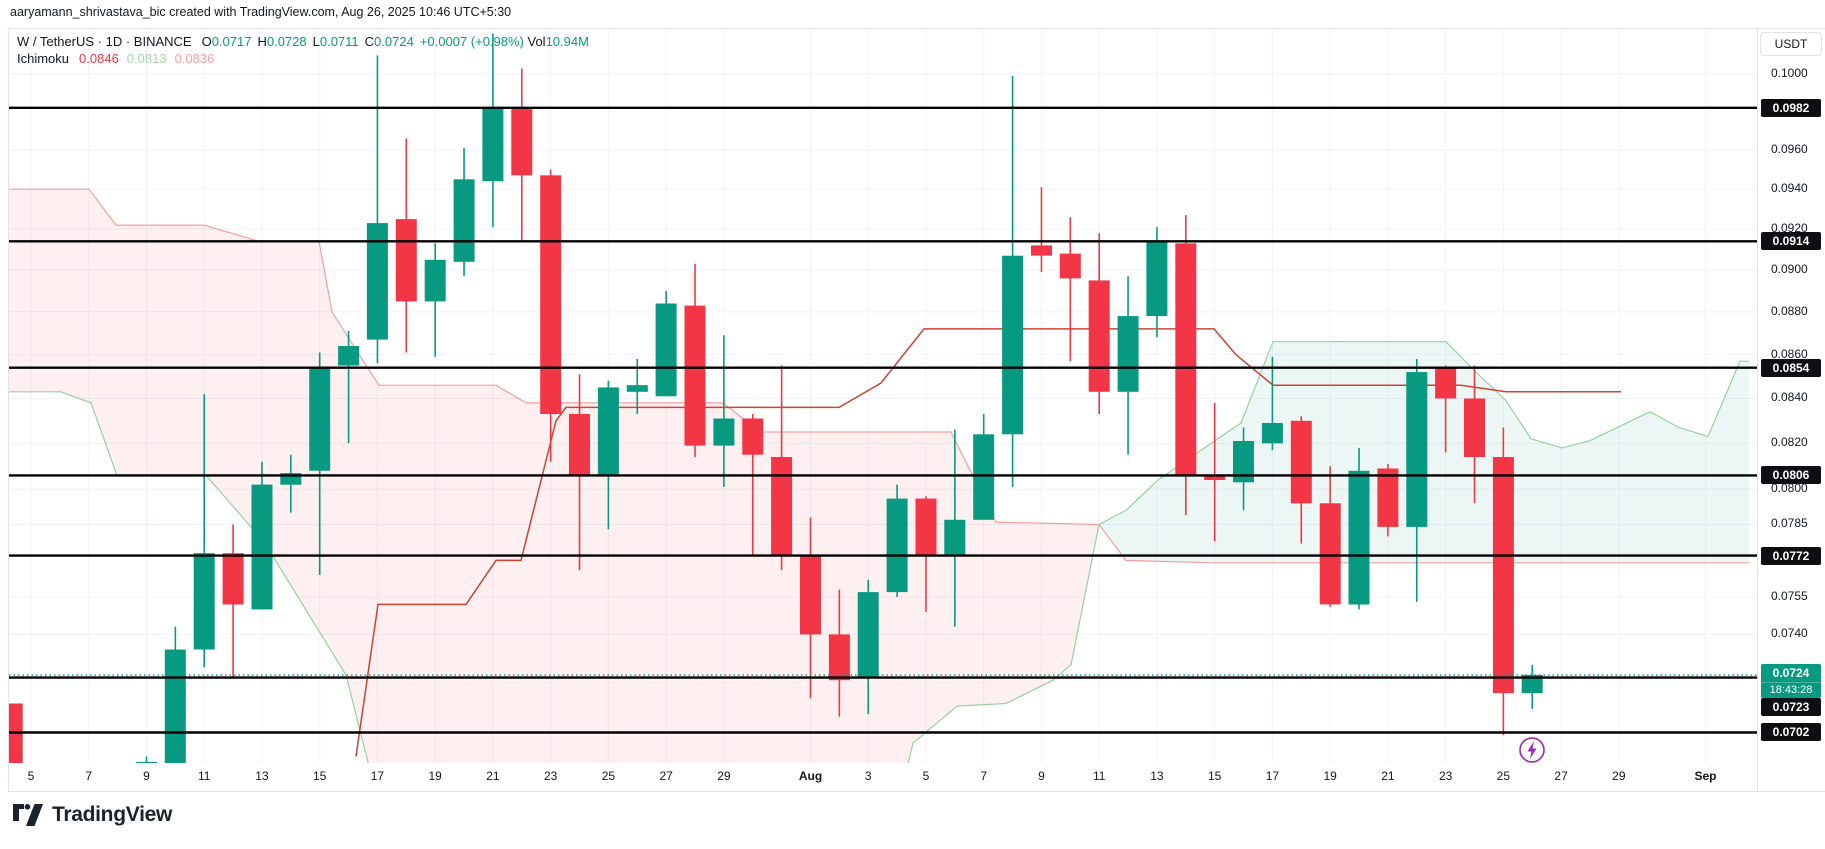 The image size is (1825, 849). What do you see at coordinates (1757, 410) in the screenshot?
I see `price-axis-separator` at bounding box center [1757, 410].